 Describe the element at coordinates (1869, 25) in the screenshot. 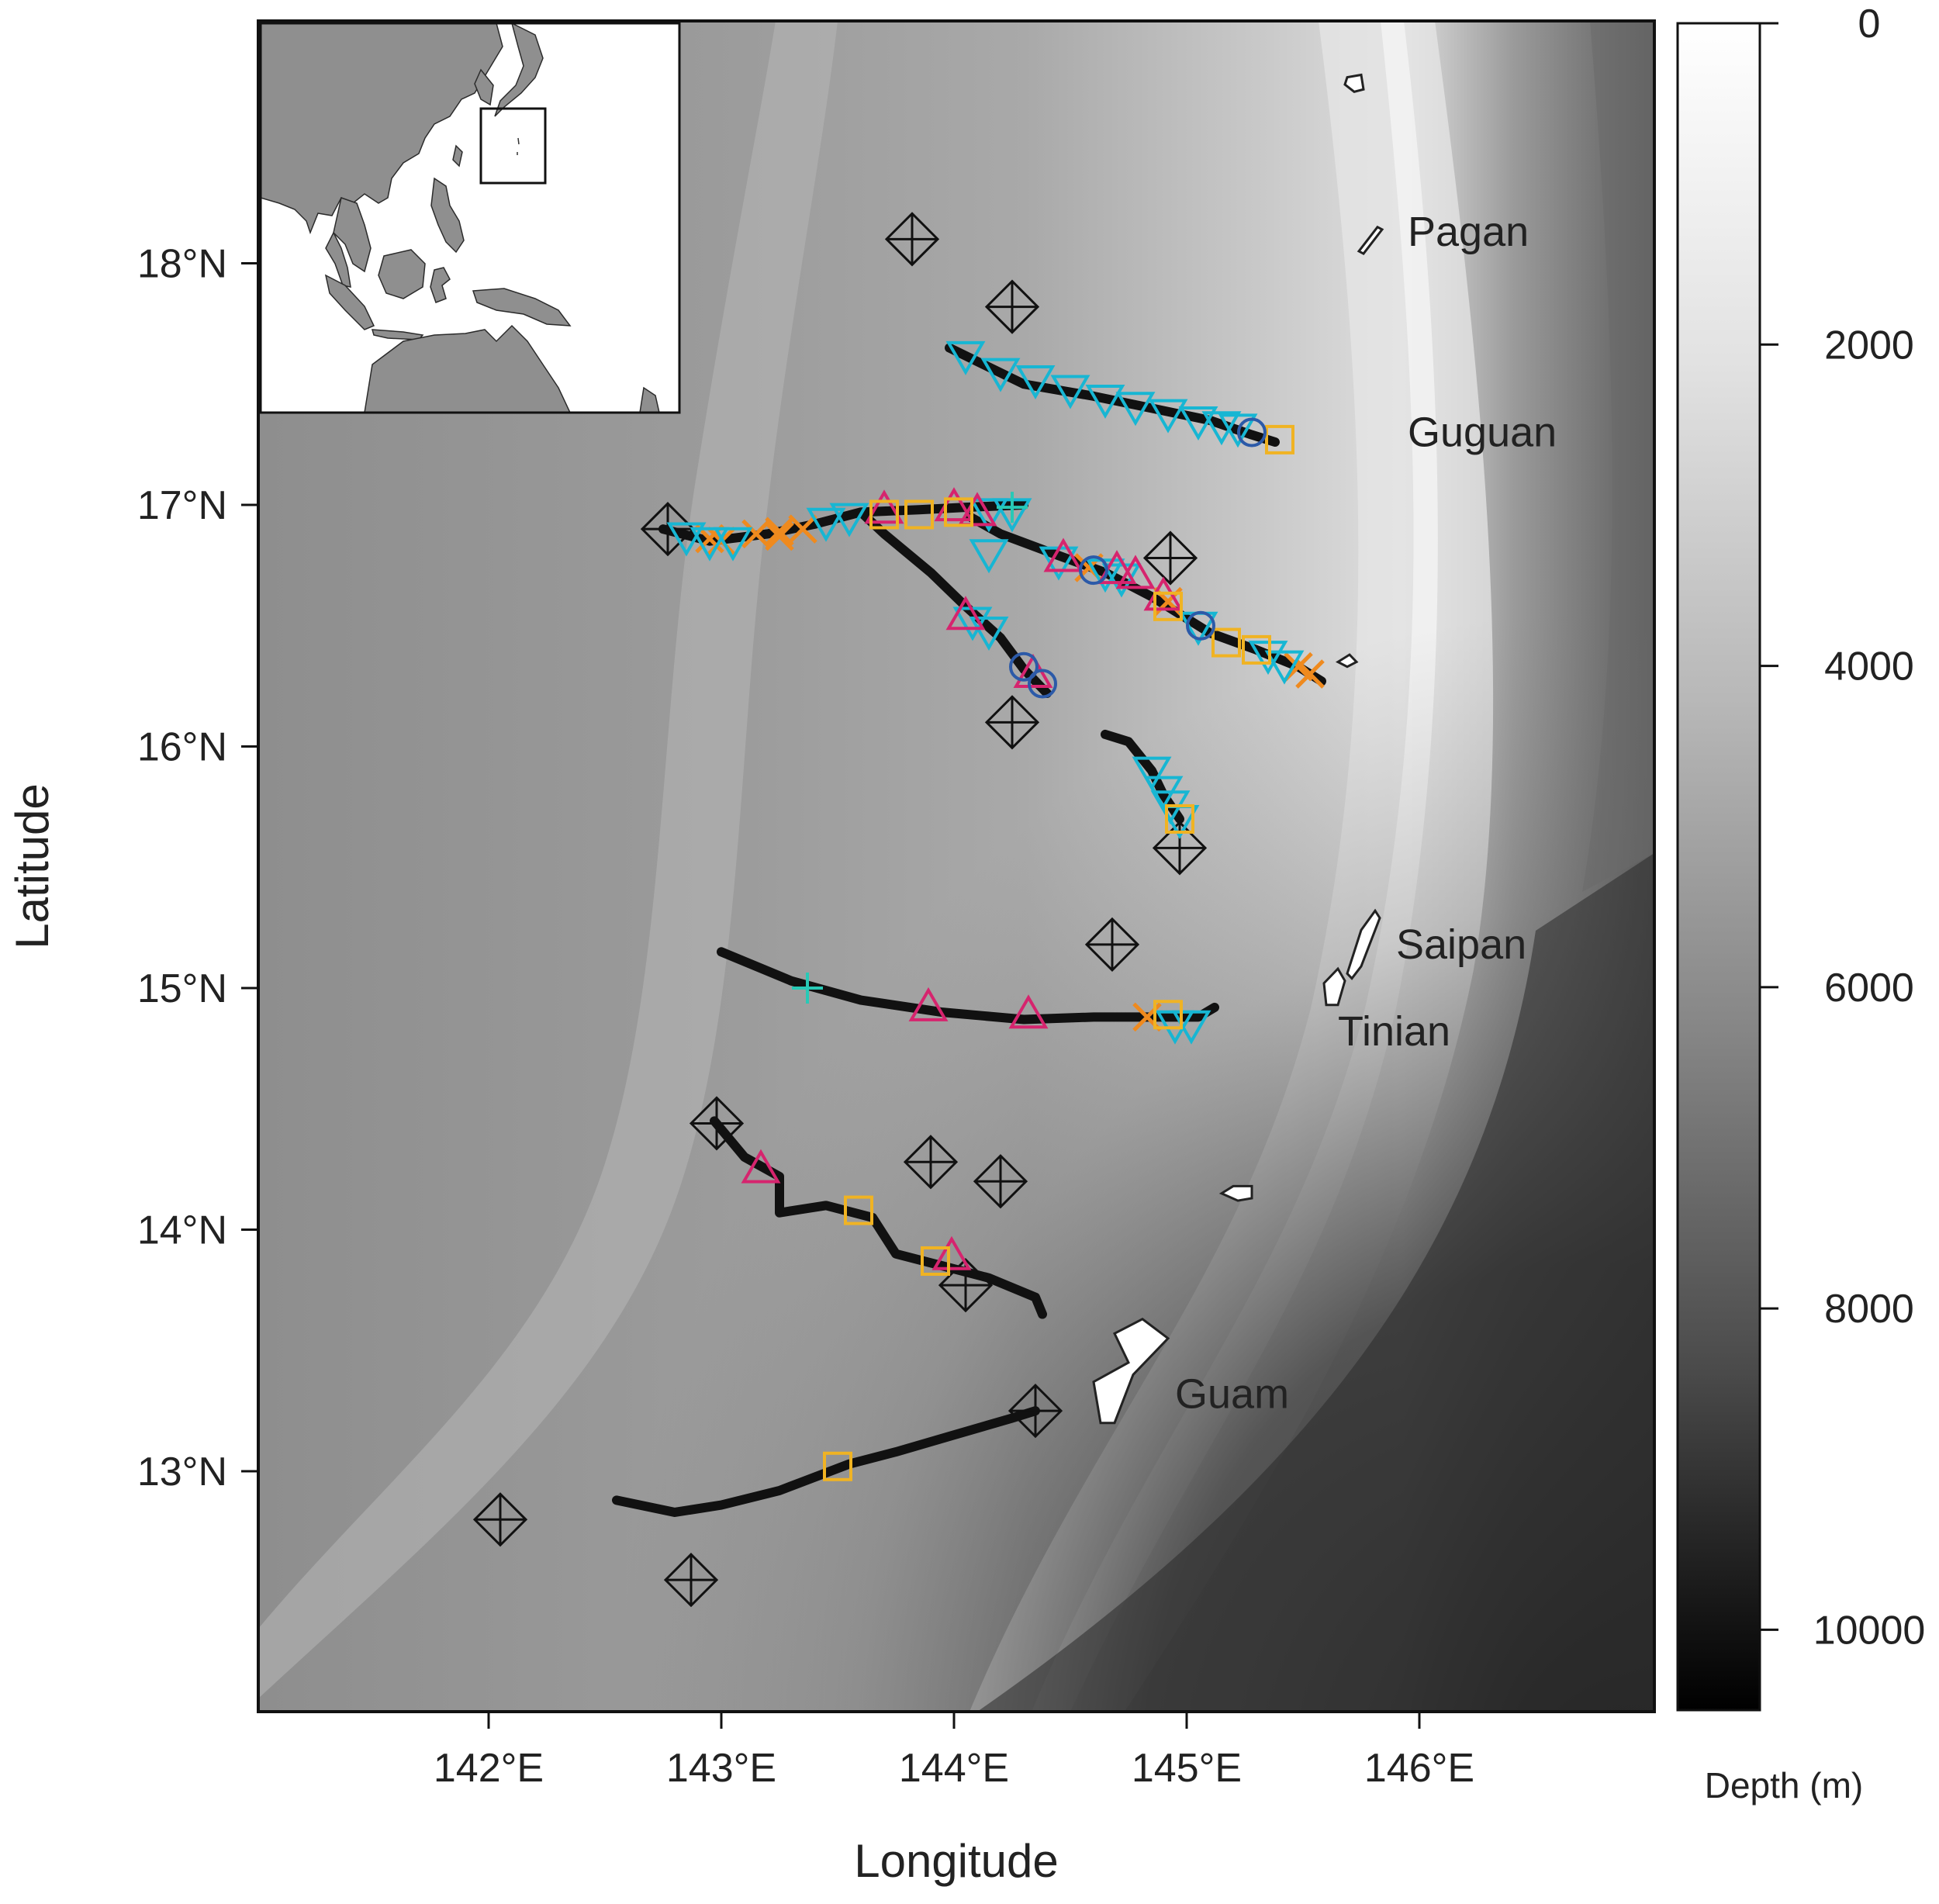

I see `colorbar-tick-label: 0` at that location.